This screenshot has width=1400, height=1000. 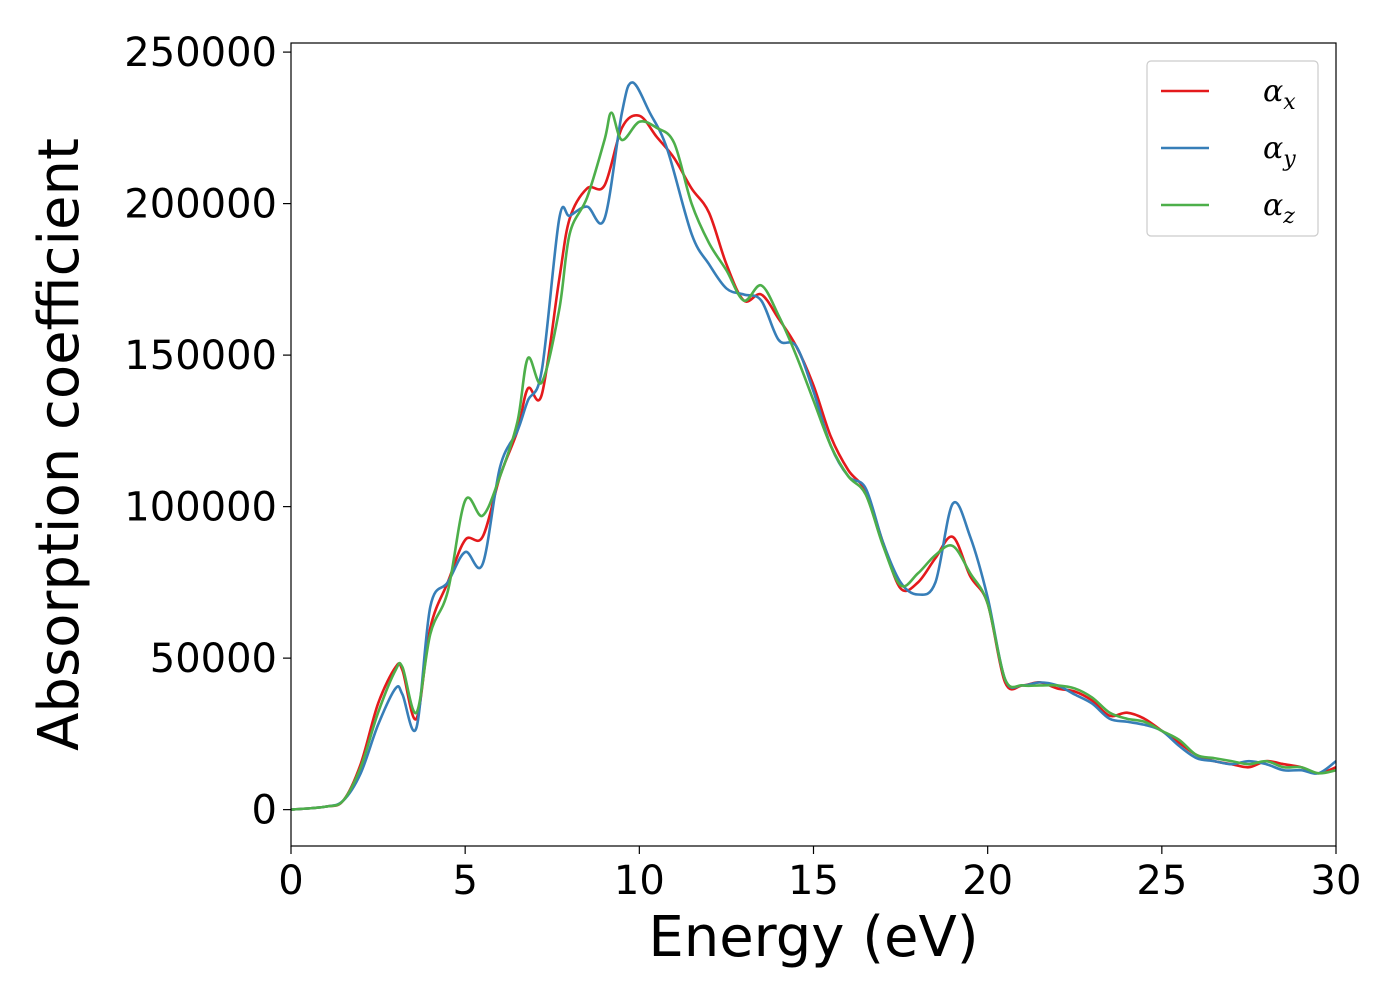 I want to click on legend-box, so click(x=1232, y=148).